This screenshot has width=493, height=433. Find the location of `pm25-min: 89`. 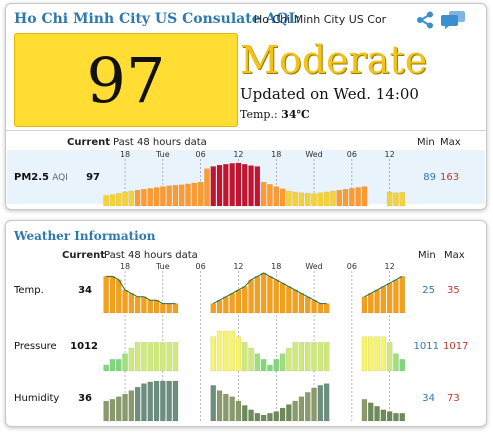

pm25-min: 89 is located at coordinates (429, 177).